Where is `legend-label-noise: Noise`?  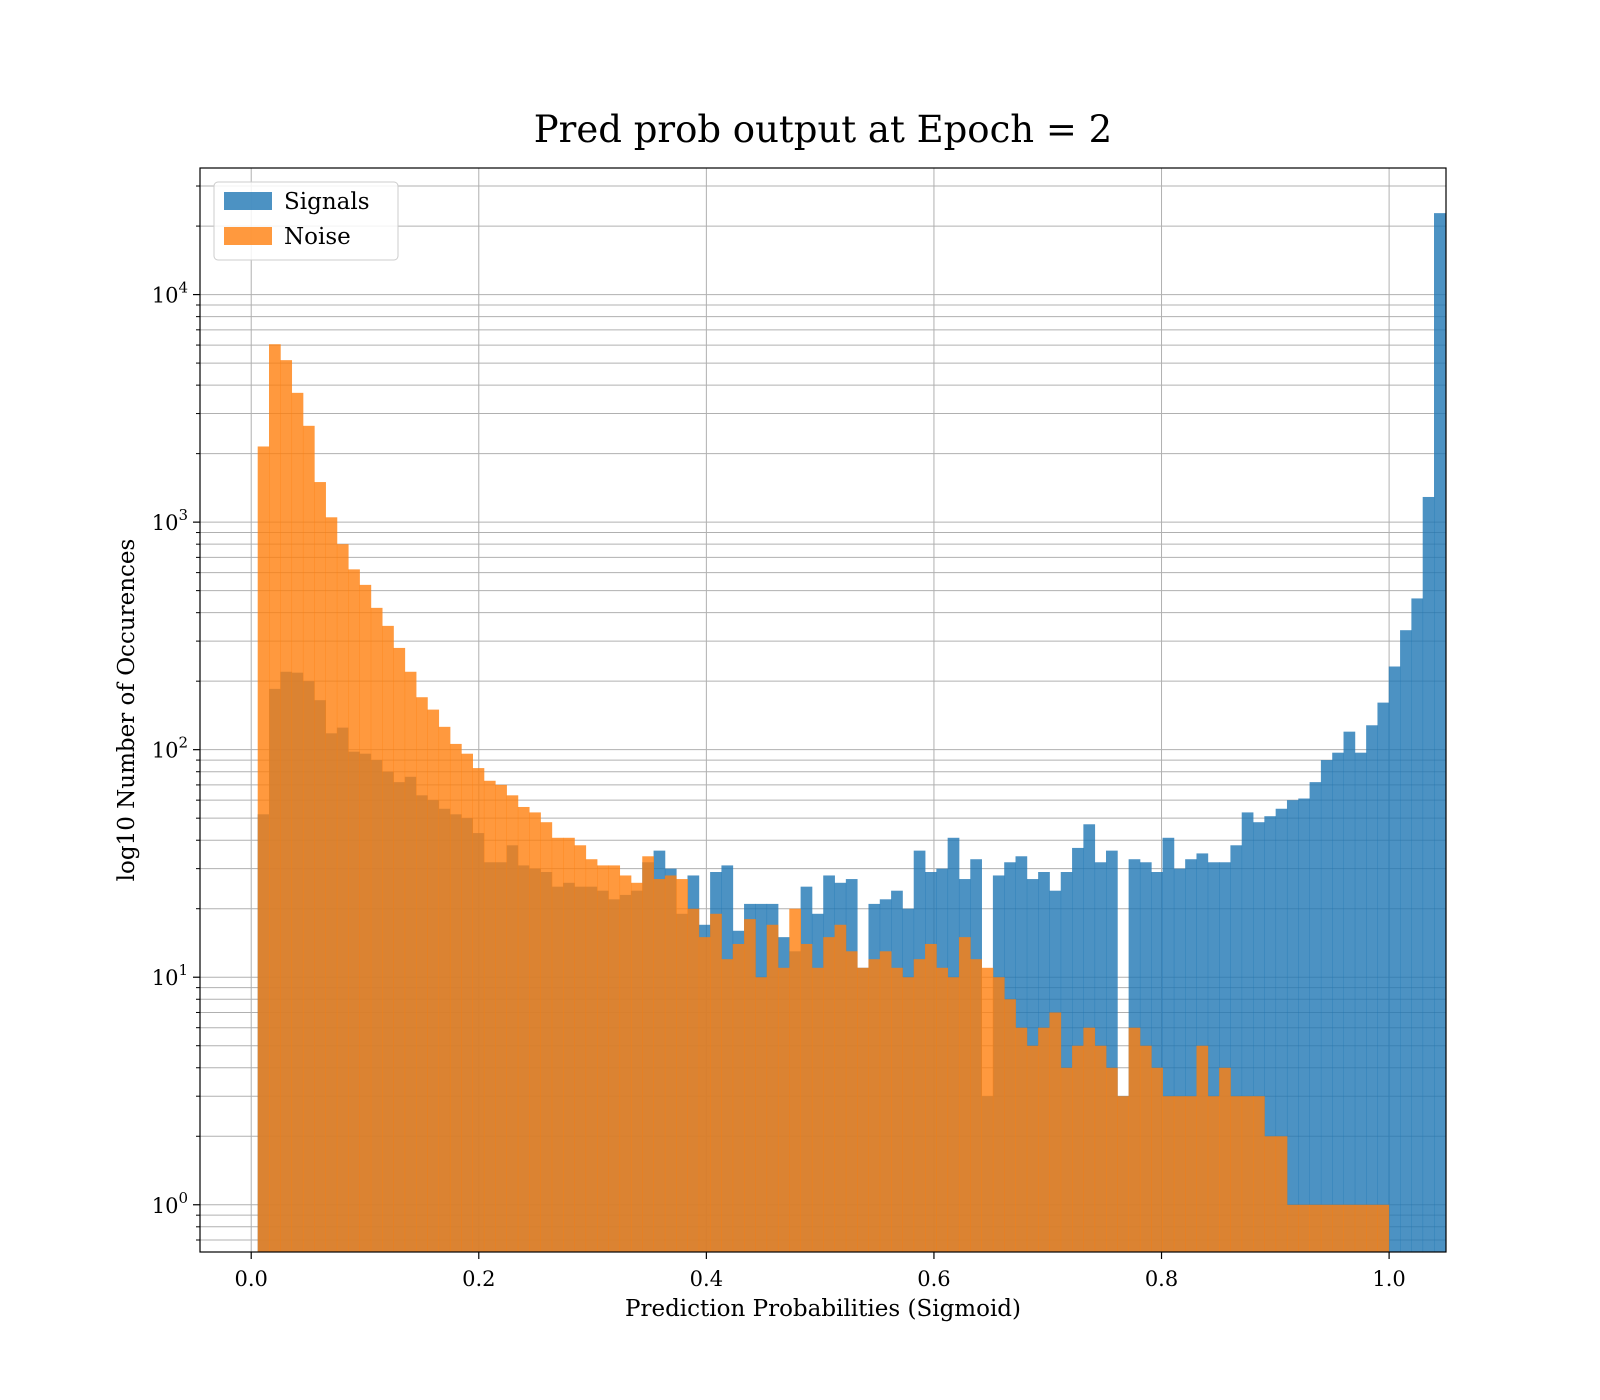 legend-label-noise: Noise is located at coordinates (317, 237).